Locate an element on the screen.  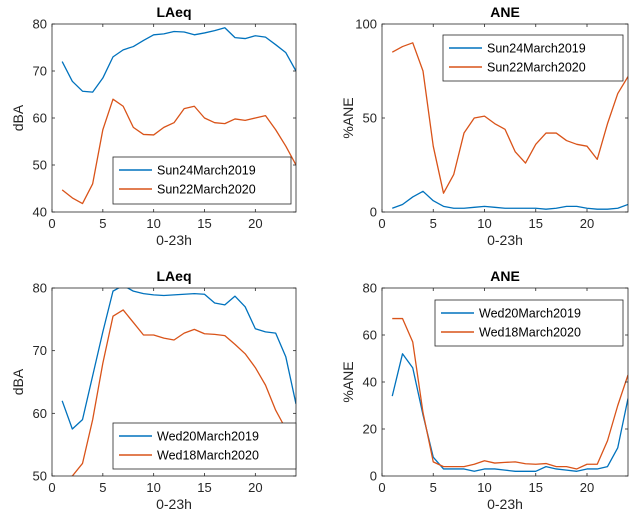
axes-box is located at coordinates (174, 382).